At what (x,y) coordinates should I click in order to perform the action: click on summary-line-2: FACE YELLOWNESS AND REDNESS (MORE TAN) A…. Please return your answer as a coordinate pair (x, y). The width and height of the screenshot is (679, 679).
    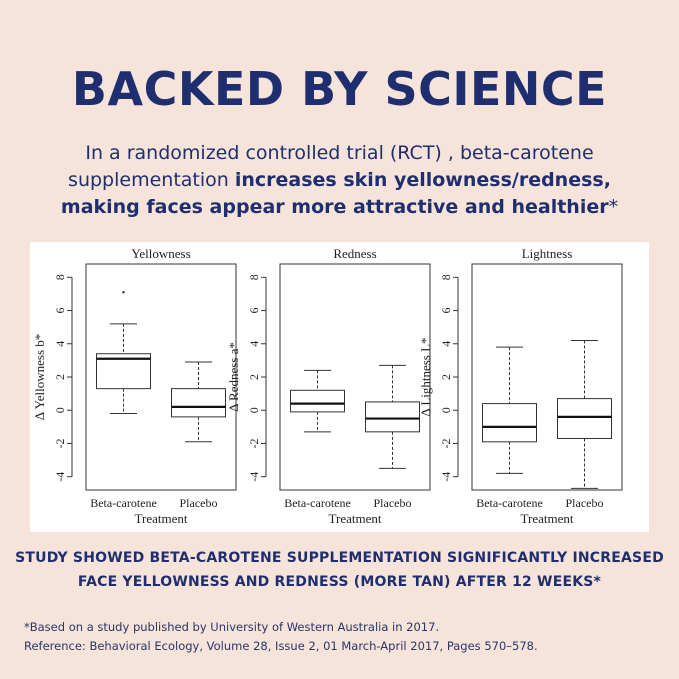
    Looking at the image, I should click on (339, 582).